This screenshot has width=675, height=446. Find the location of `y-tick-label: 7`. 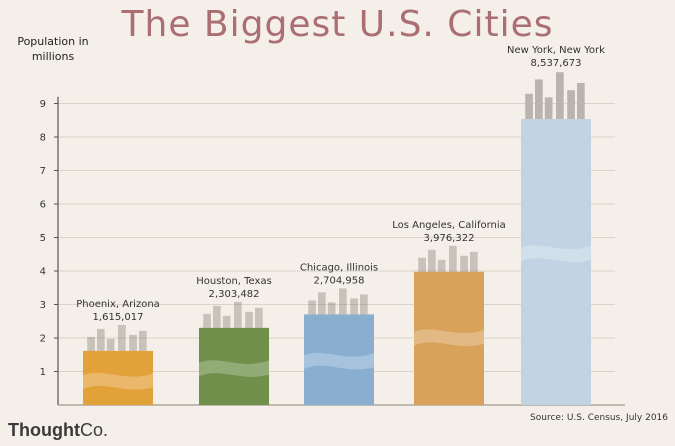

y-tick-label: 7 is located at coordinates (43, 171).